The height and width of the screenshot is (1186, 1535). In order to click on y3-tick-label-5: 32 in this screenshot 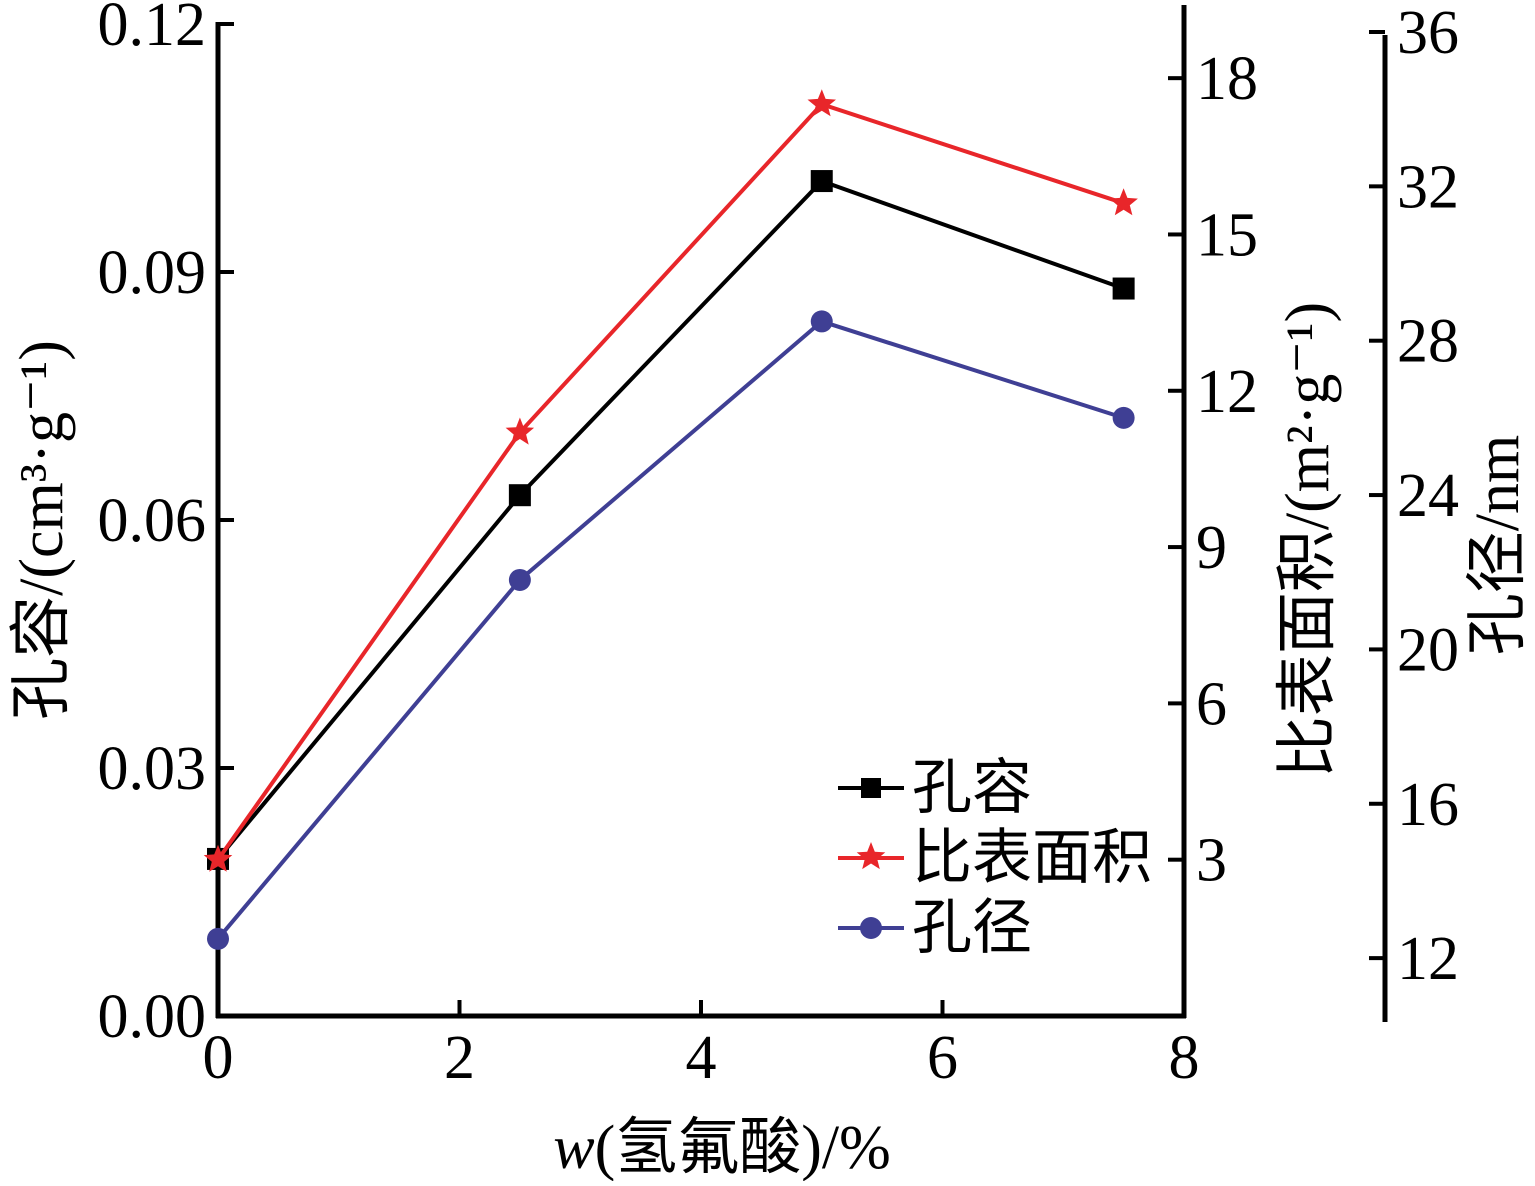, I will do `click(1428, 187)`.